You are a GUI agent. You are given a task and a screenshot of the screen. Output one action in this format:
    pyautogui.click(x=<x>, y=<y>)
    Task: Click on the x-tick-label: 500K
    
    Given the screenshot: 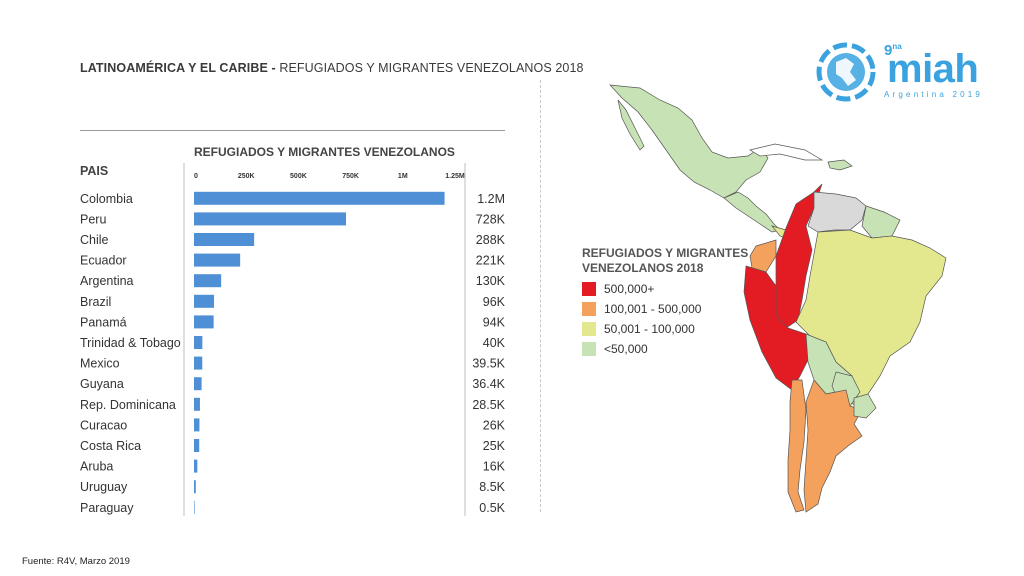 What is the action you would take?
    pyautogui.click(x=298, y=176)
    